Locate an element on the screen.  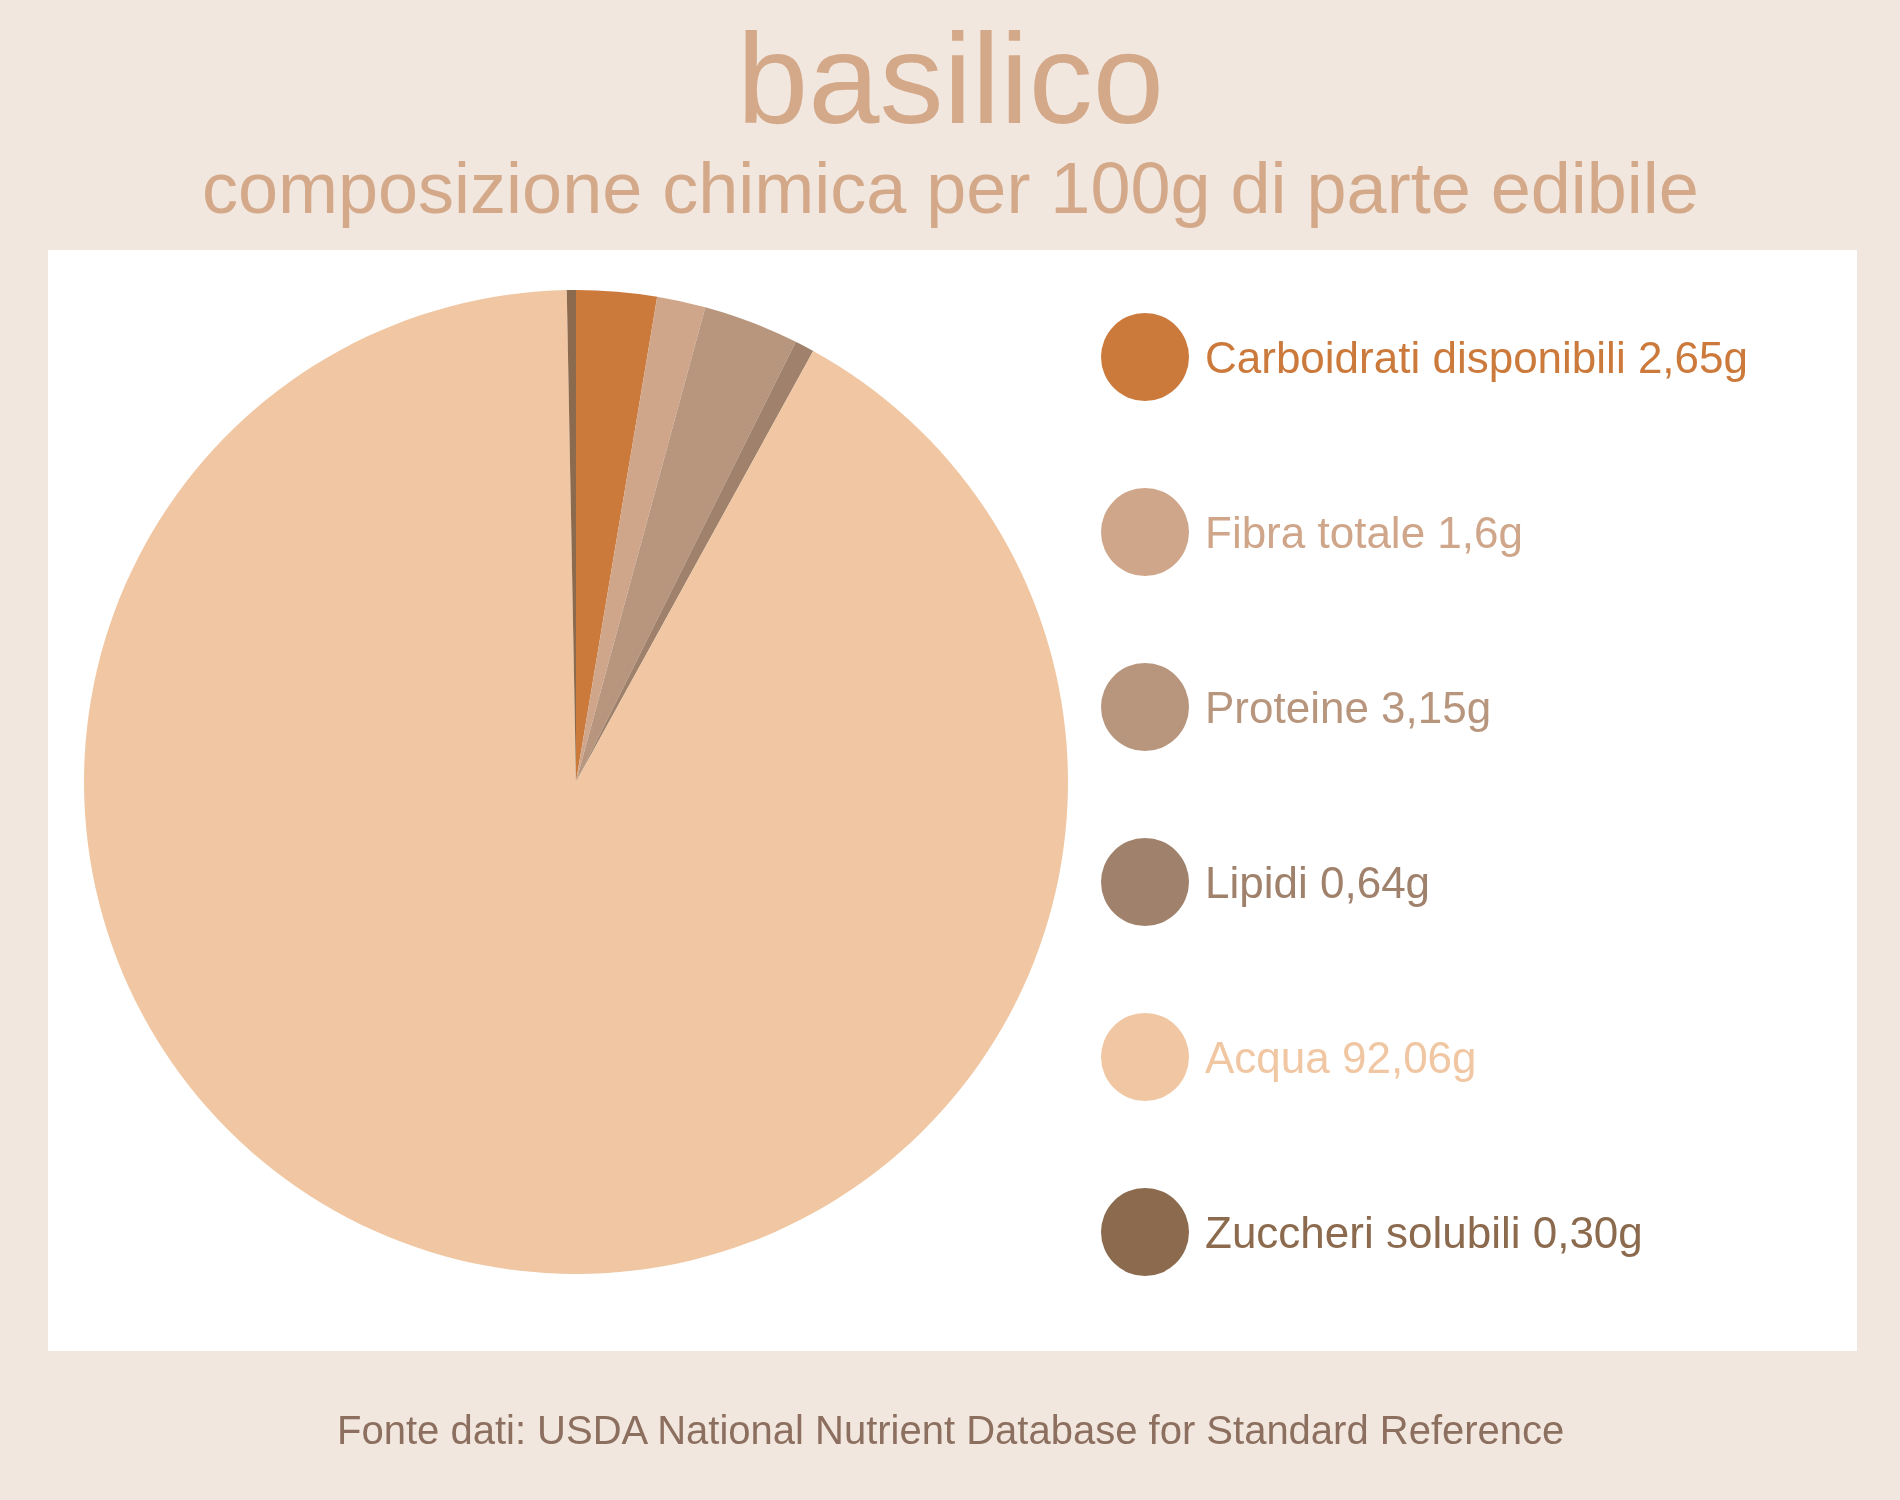
chart-subtitle: composizione chimica per 100g di parte edibile is located at coordinates (950, 188).